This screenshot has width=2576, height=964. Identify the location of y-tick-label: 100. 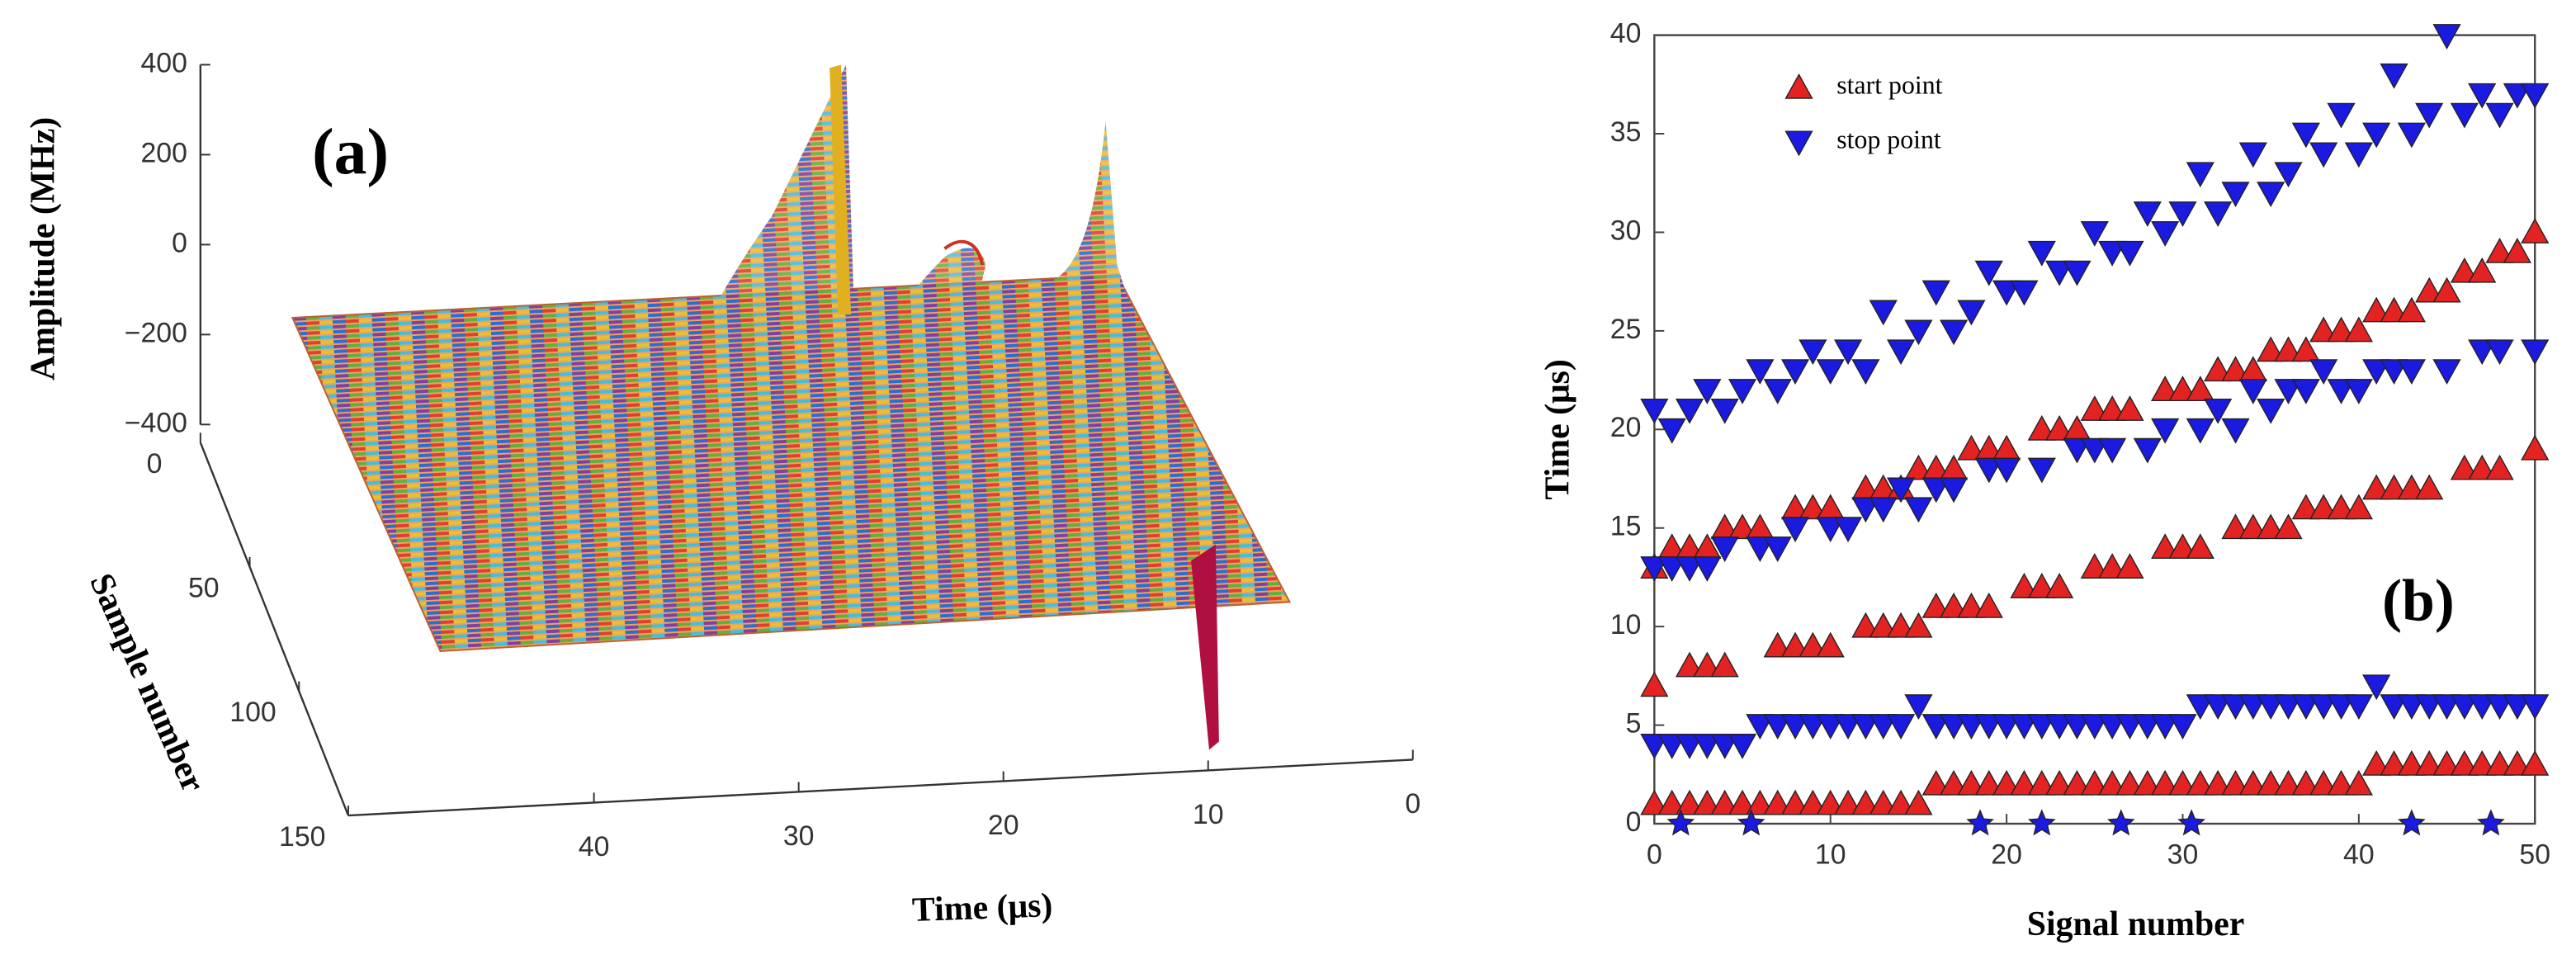
(252, 712).